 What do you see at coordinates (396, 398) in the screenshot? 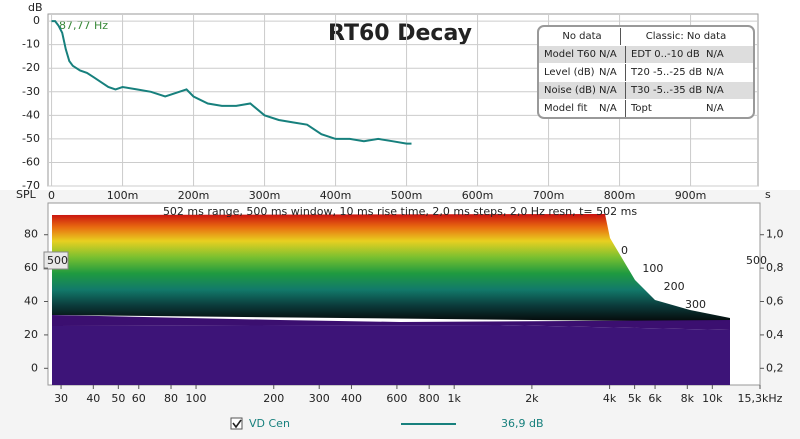
I see `x-tick-label: 600` at bounding box center [396, 398].